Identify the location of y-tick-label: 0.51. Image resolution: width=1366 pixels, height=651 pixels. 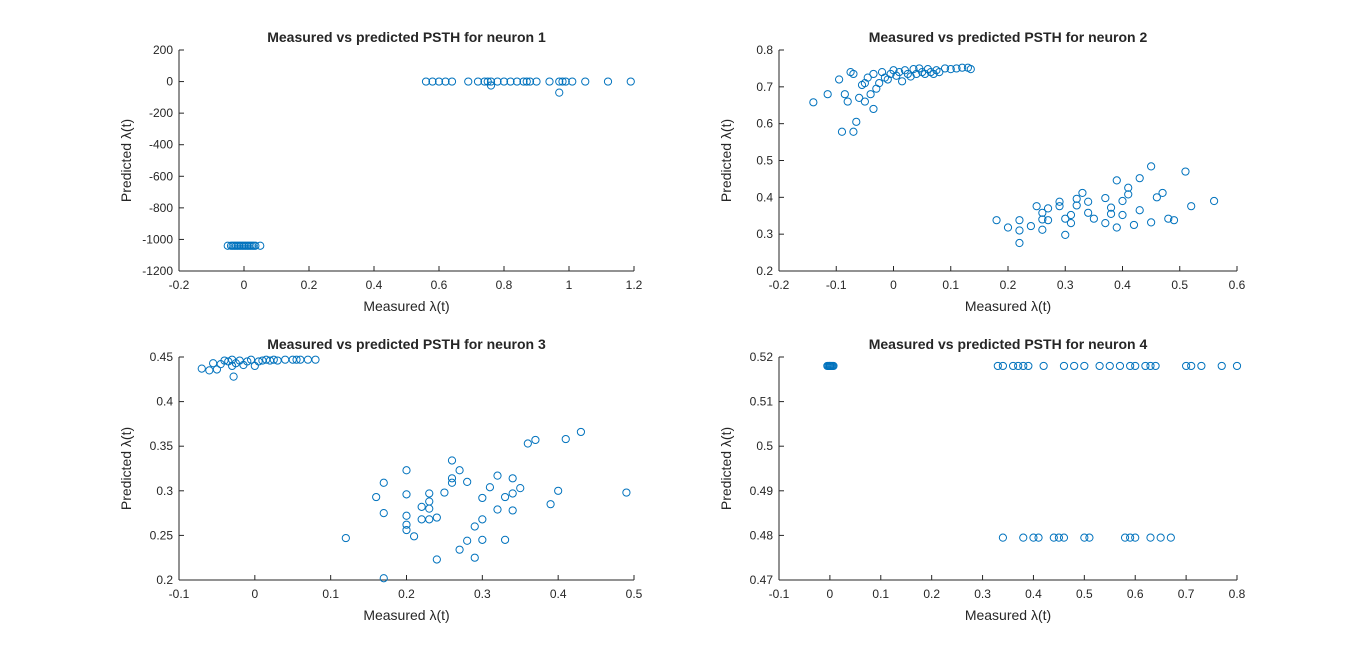
(762, 402).